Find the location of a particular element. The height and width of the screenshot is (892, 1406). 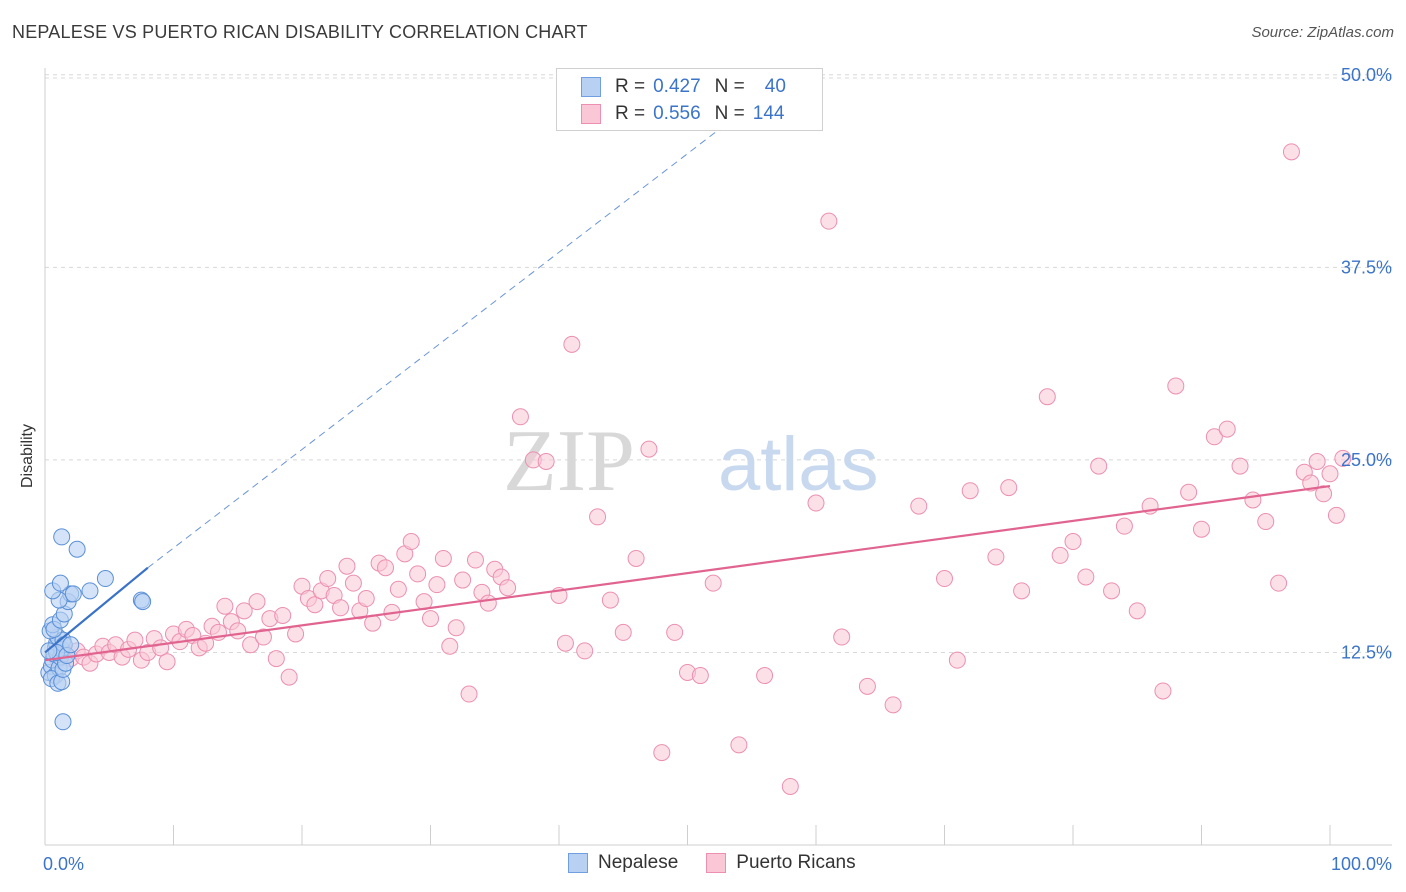

puerto-rican-swatch is located at coordinates (591, 114).